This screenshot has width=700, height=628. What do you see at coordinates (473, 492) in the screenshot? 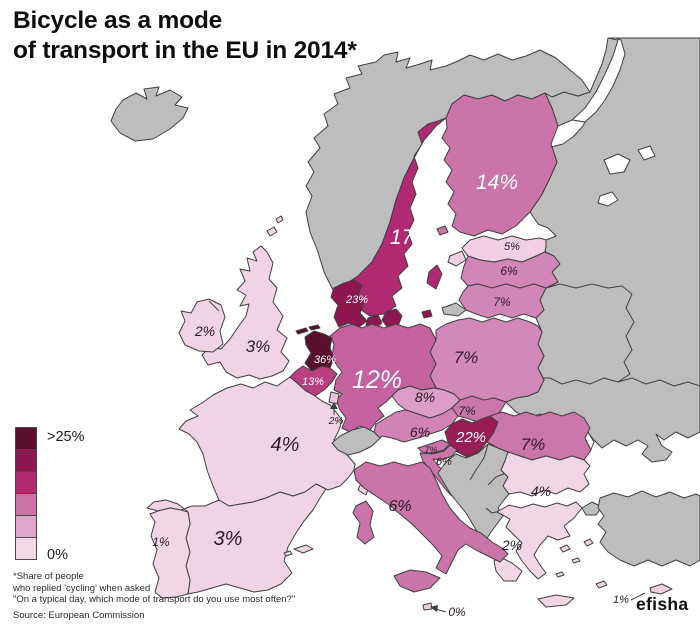
I see `region-western-balkans` at bounding box center [473, 492].